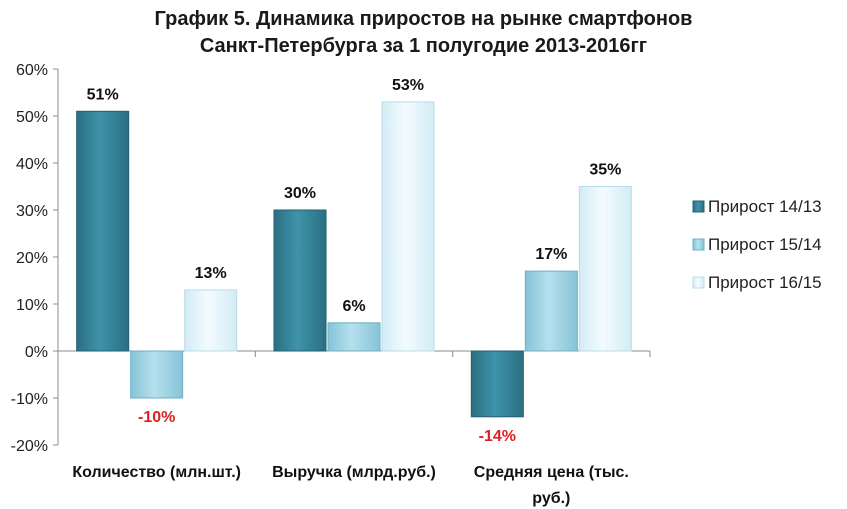 This screenshot has width=847, height=509. I want to click on data-label: 17%, so click(551, 254).